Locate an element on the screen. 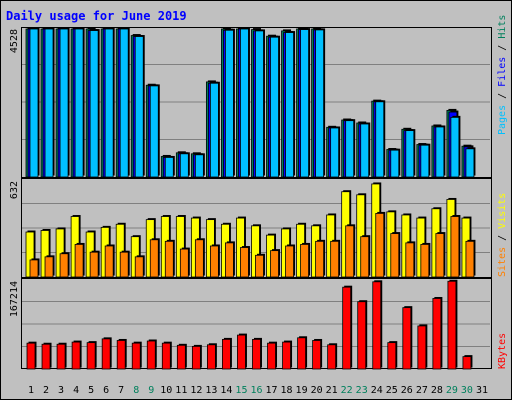 The height and width of the screenshot is (404, 512). legend-files: Files is located at coordinates (502, 72).